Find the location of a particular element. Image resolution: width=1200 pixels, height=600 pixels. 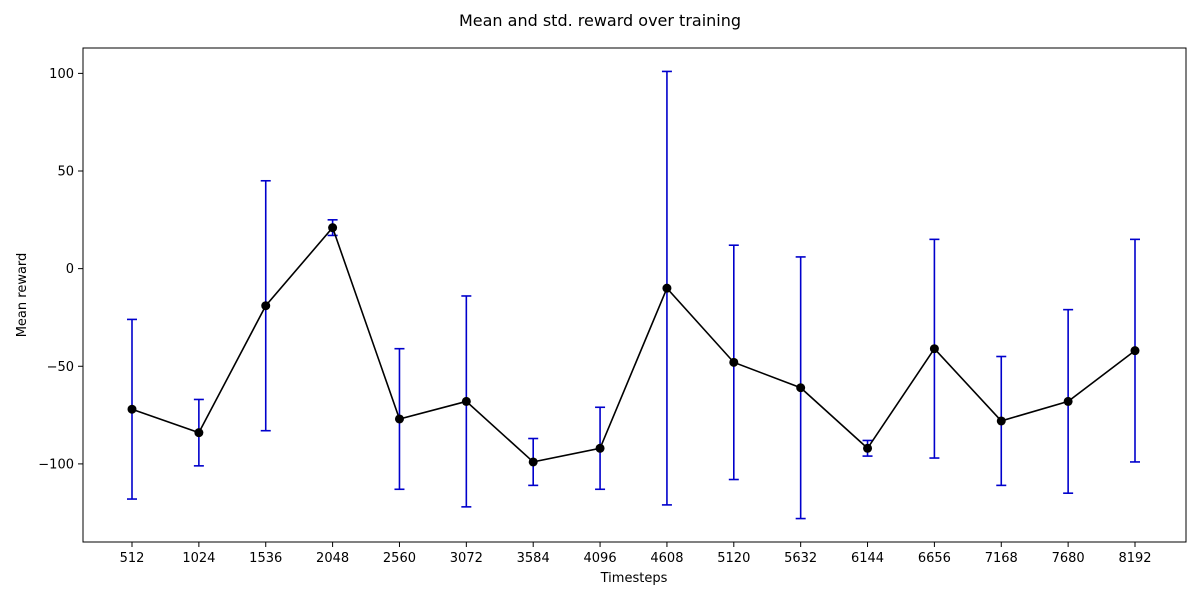

x-tick-label: 512 is located at coordinates (132, 558).